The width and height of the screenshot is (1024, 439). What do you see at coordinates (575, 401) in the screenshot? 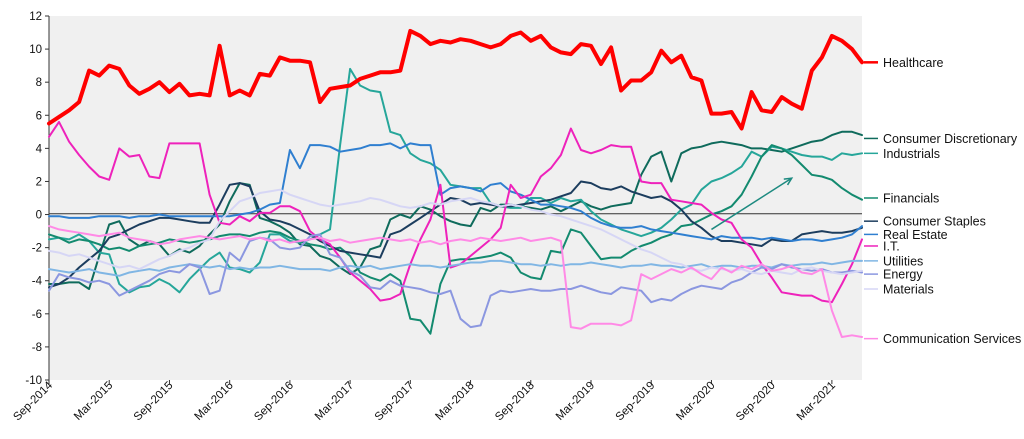
I see `x-tick-label: Mar-2019` at bounding box center [575, 401].